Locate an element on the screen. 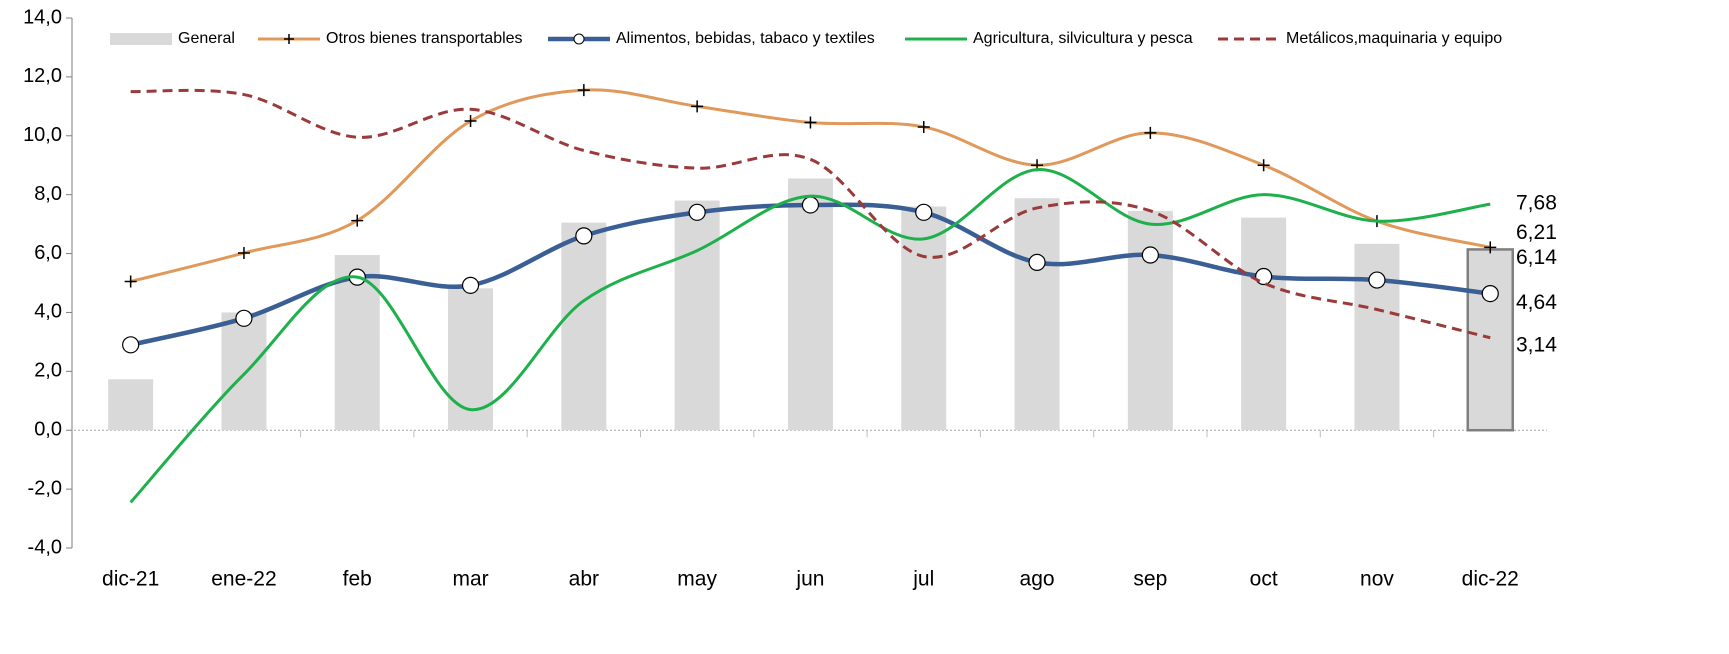 The image size is (1729, 654). y-tick-label: 2,0 is located at coordinates (48, 371).